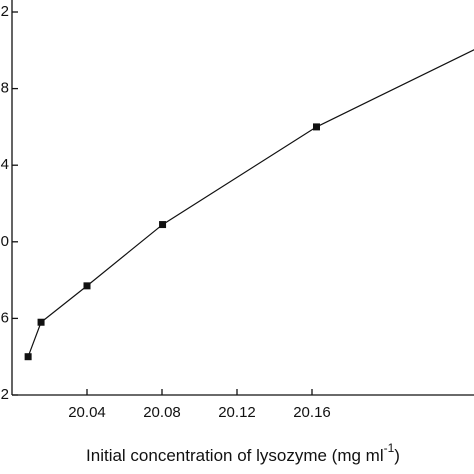 This screenshot has width=474, height=474. Describe the element at coordinates (87, 412) in the screenshot. I see `x-tick-label: 20.04` at that location.